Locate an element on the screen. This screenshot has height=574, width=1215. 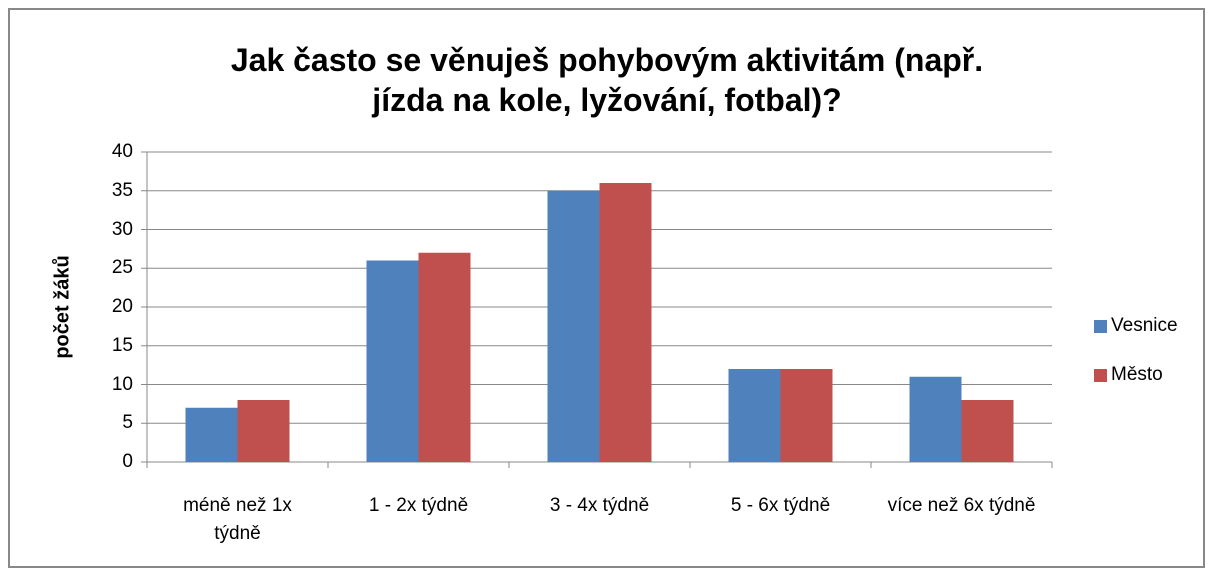
y-tick-label: 40 is located at coordinates (122, 151).